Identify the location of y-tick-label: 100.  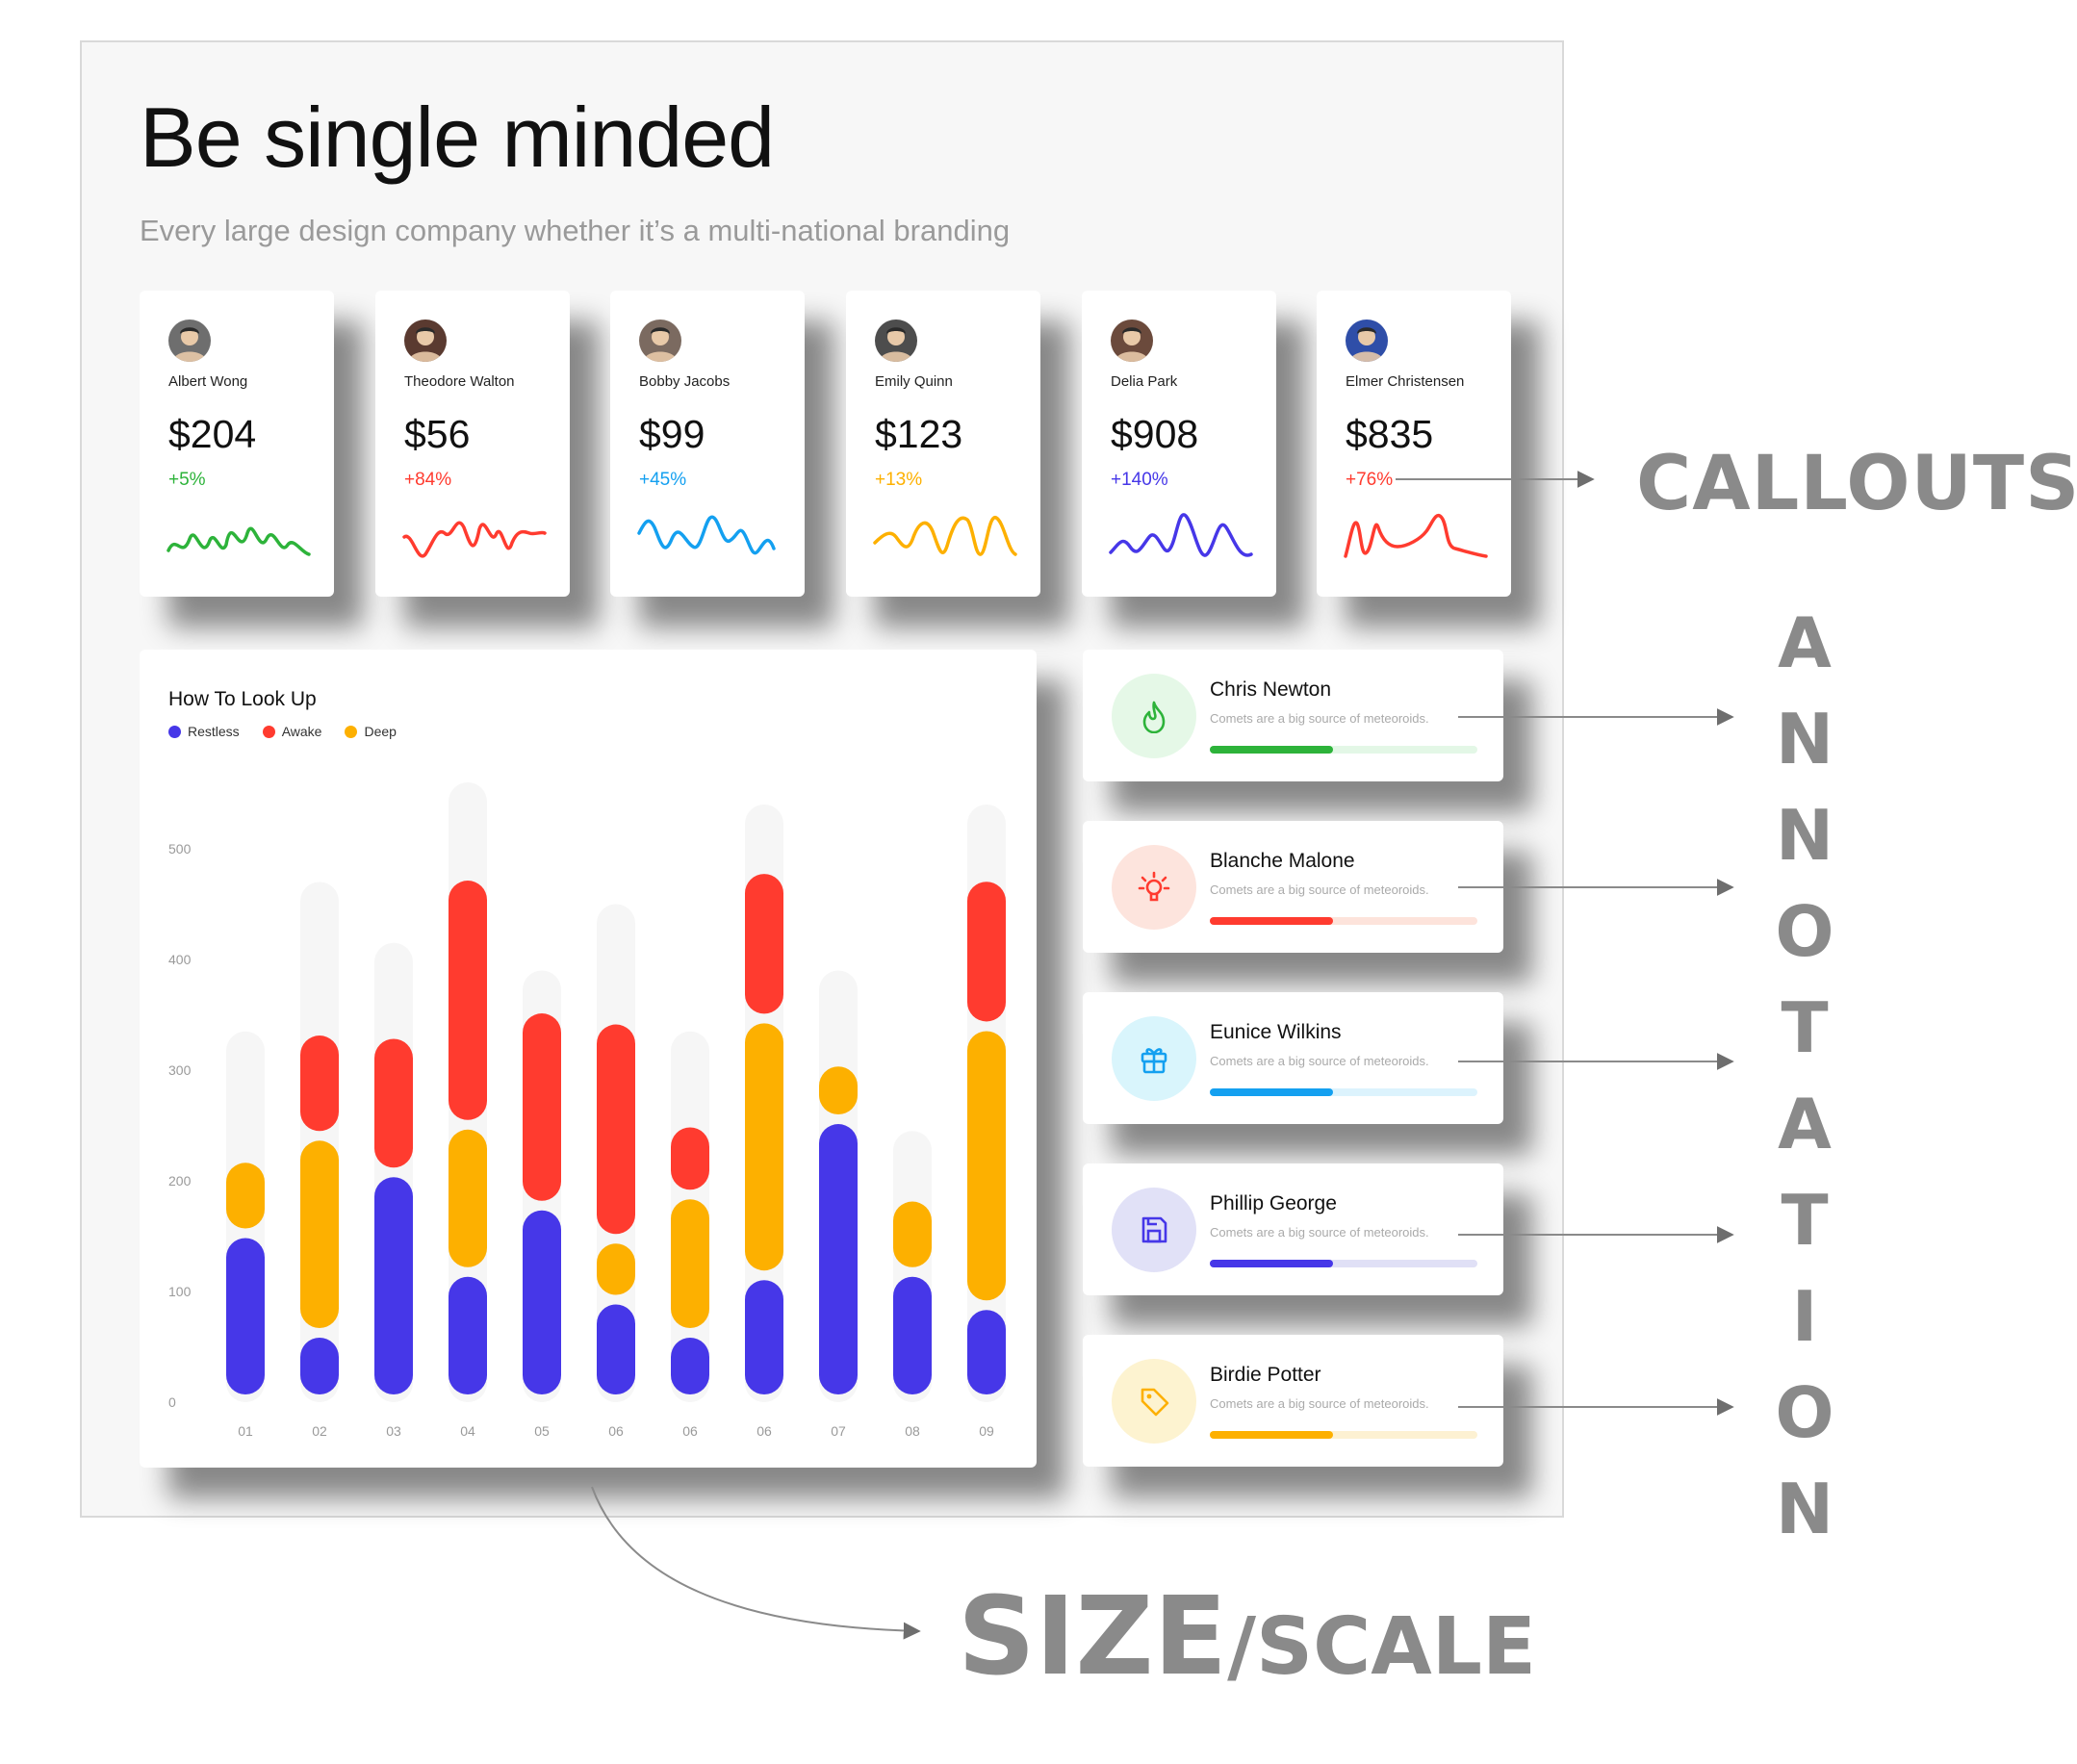
(180, 1291).